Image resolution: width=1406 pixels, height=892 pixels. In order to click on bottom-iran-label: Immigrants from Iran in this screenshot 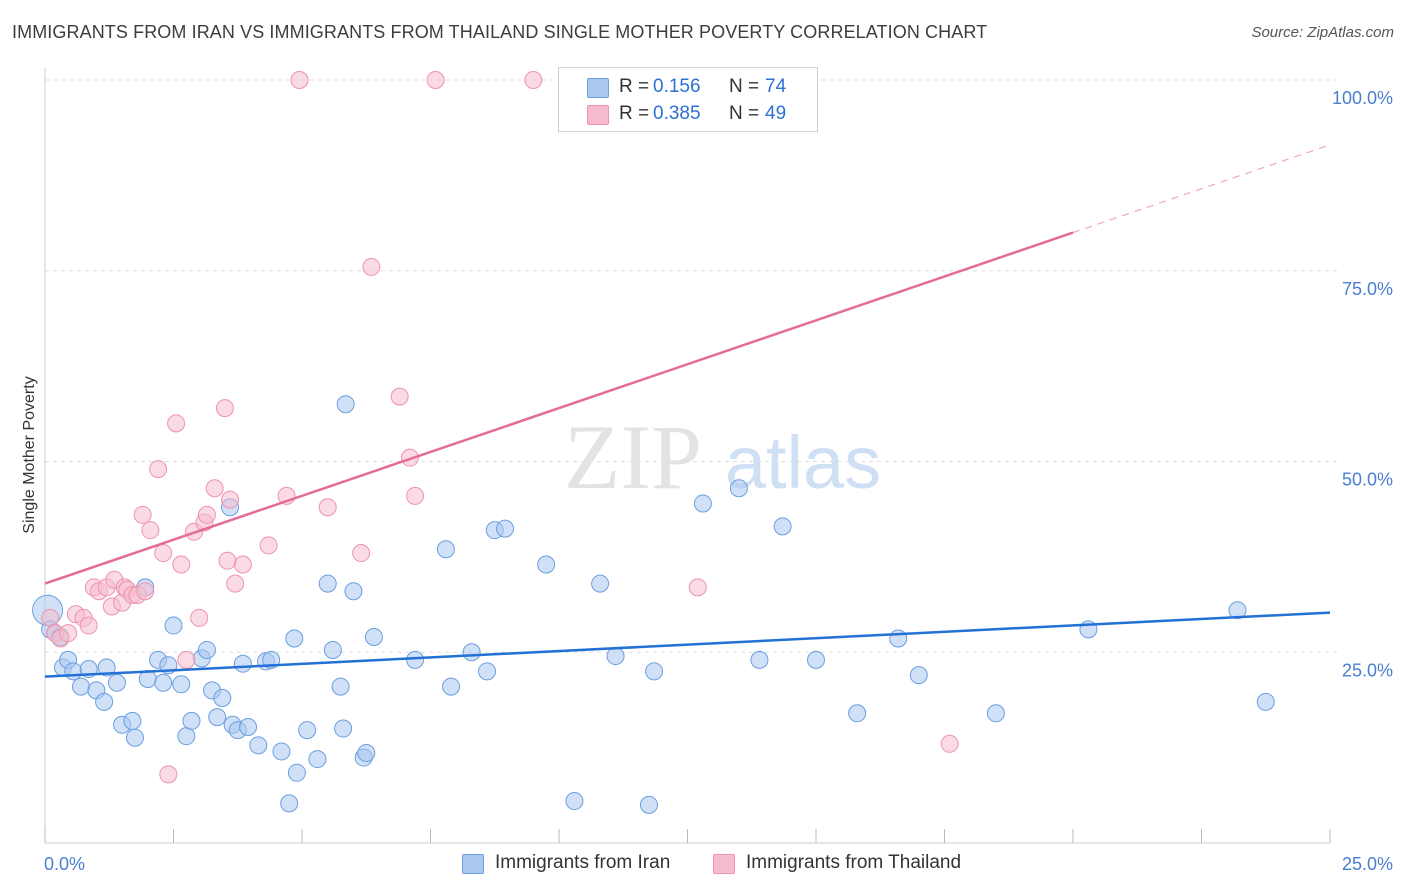, I will do `click(583, 862)`.